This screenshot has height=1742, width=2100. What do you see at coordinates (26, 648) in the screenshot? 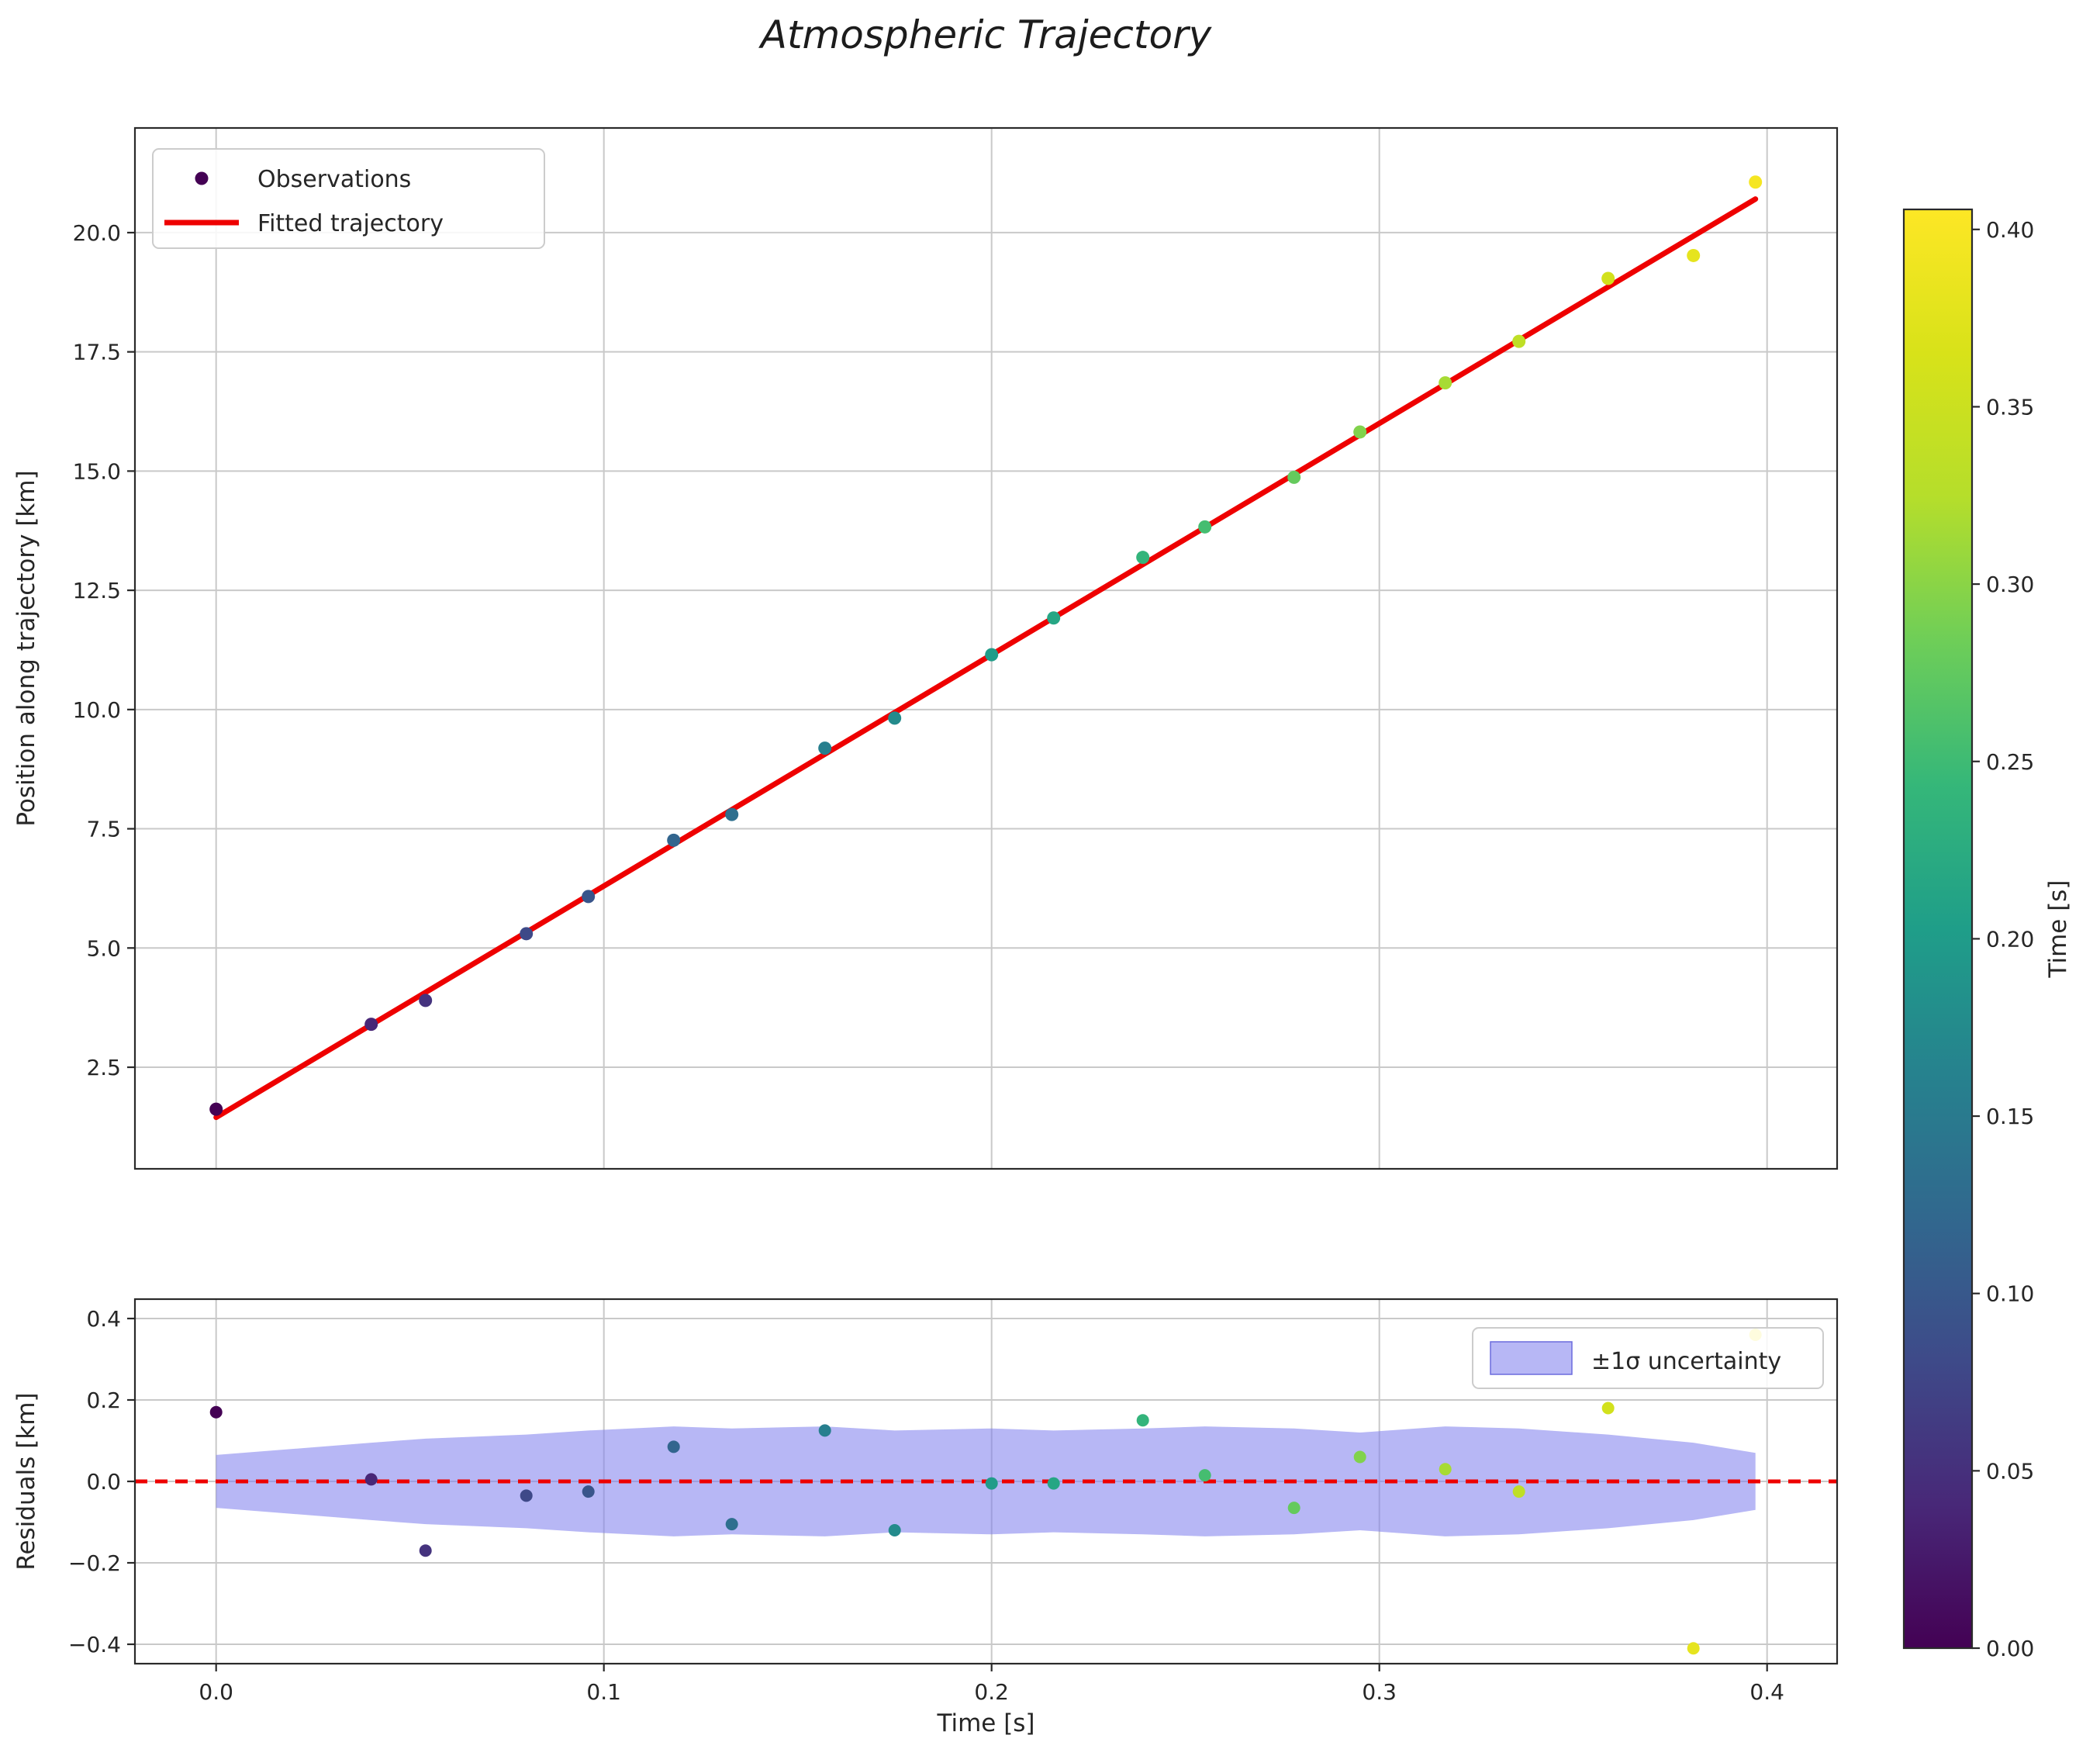
I see `main-ylabel: Position along trajectory [km]` at bounding box center [26, 648].